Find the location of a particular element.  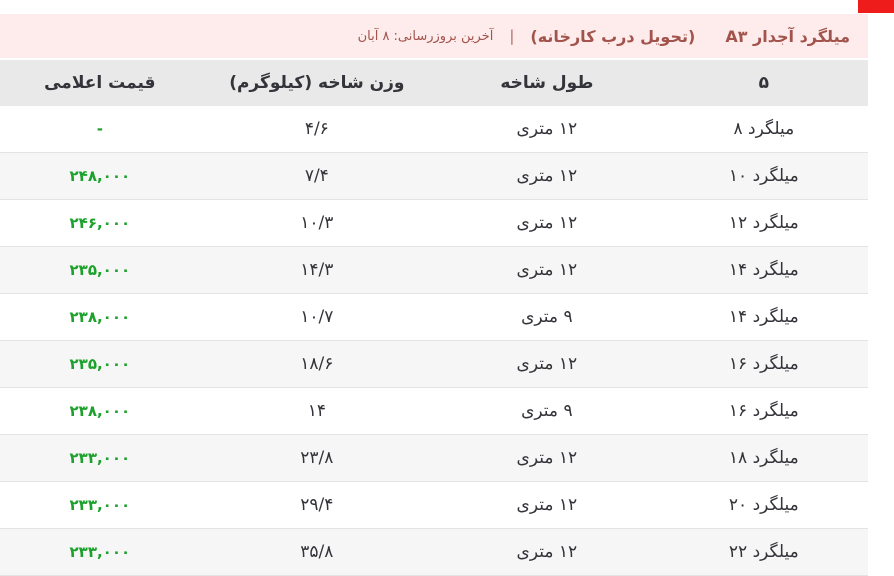

weight-cell: ۱۸/۶ is located at coordinates (317, 364).